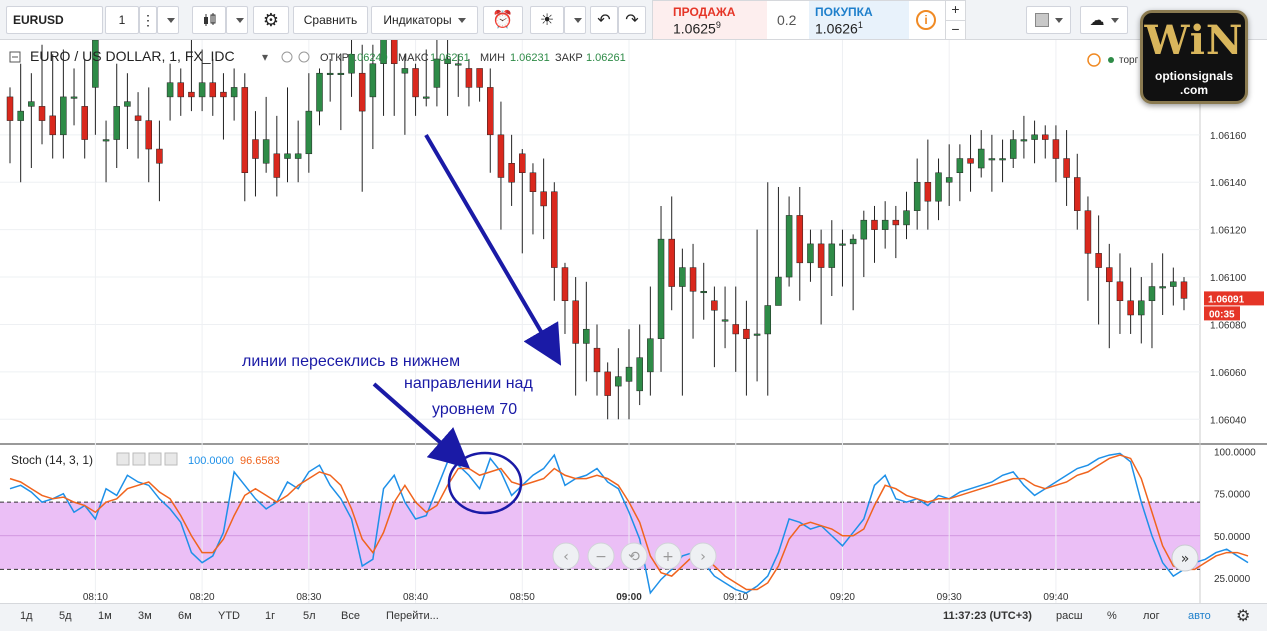 The width and height of the screenshot is (1267, 631). What do you see at coordinates (1055, 597) in the screenshot?
I see `time-tick-label: 09:40` at bounding box center [1055, 597].